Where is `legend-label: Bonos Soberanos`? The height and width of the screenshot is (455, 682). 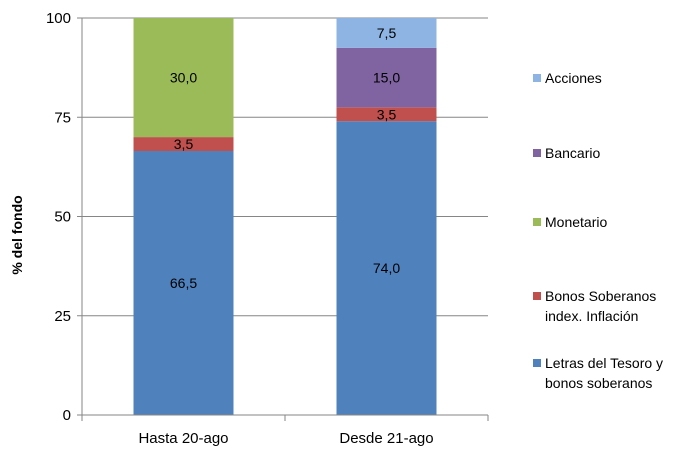
legend-label: Bonos Soberanos is located at coordinates (600, 296).